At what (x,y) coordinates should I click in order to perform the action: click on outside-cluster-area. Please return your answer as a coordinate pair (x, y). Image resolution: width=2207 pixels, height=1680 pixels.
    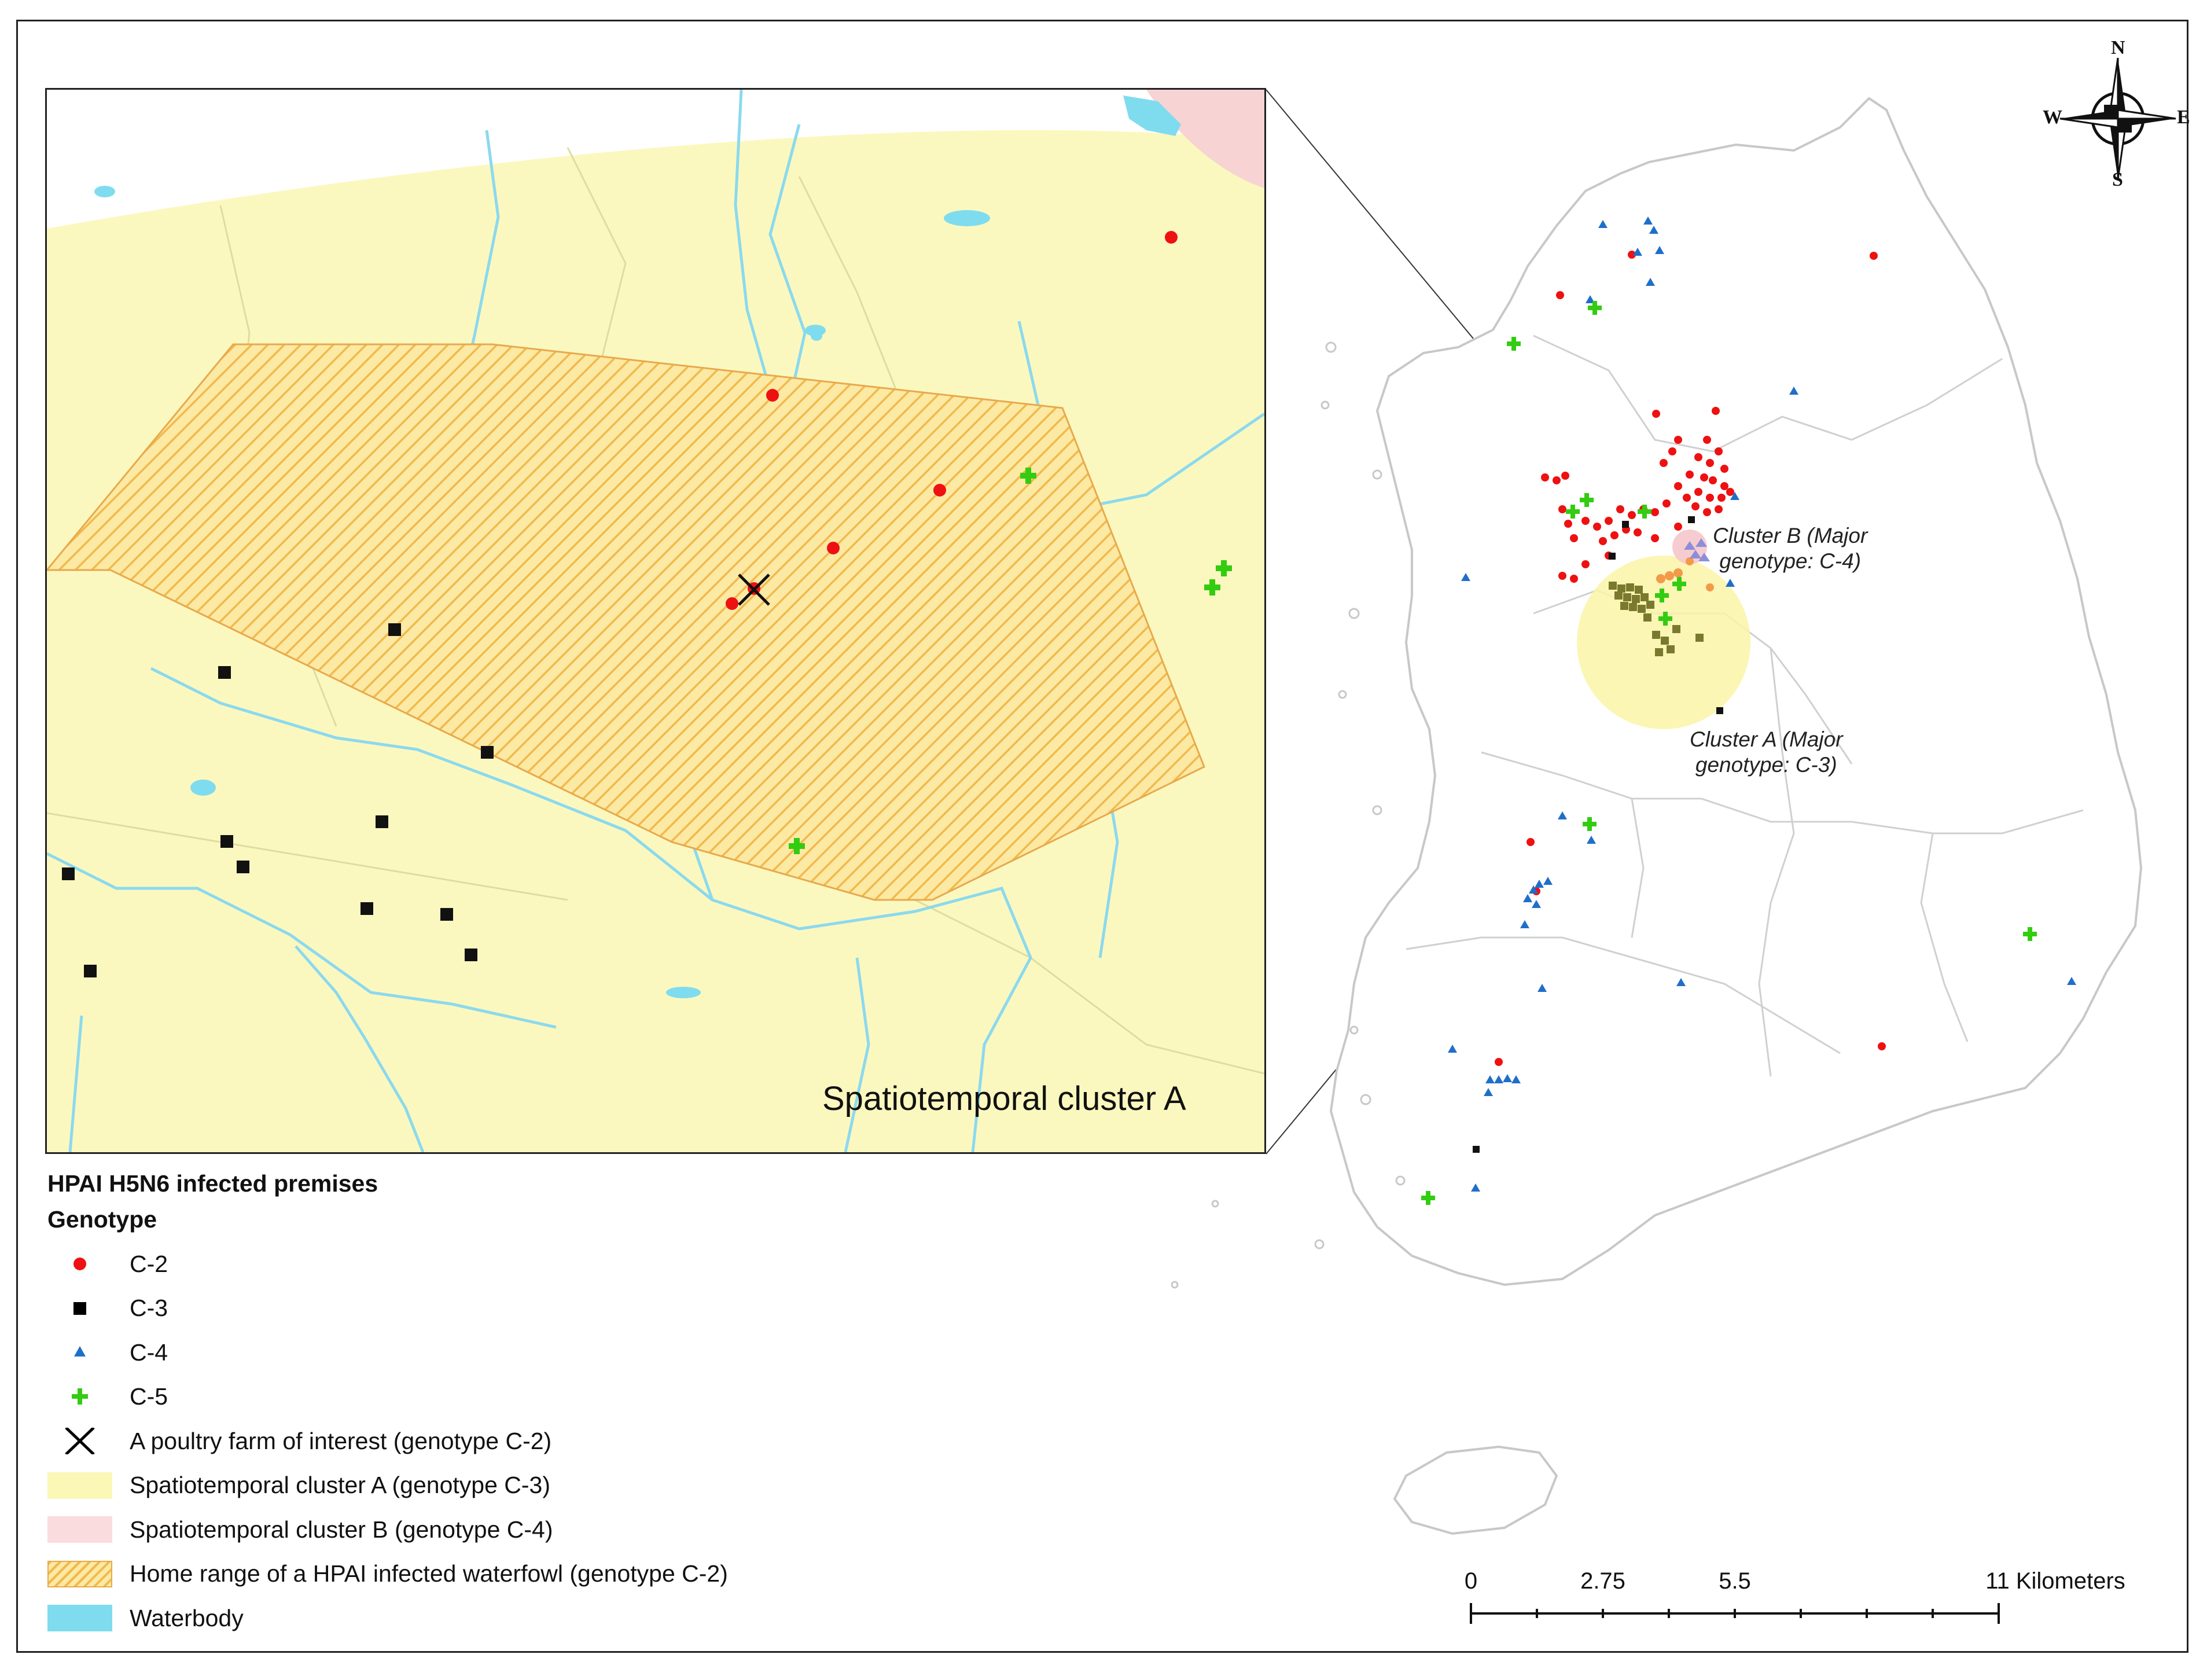
    Looking at the image, I should click on (655, 159).